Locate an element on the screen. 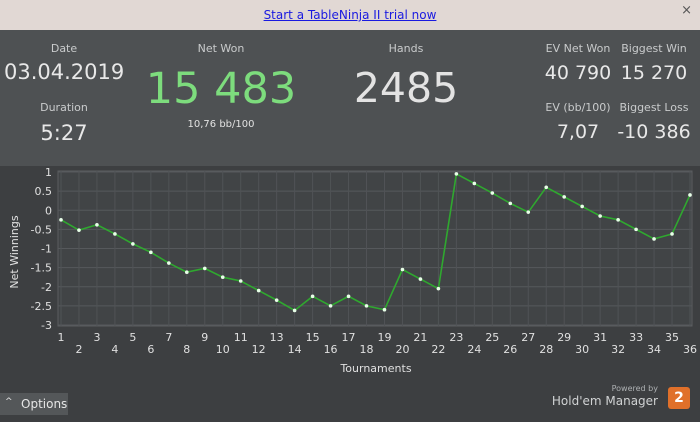  hands-label: Hands is located at coordinates (406, 48).